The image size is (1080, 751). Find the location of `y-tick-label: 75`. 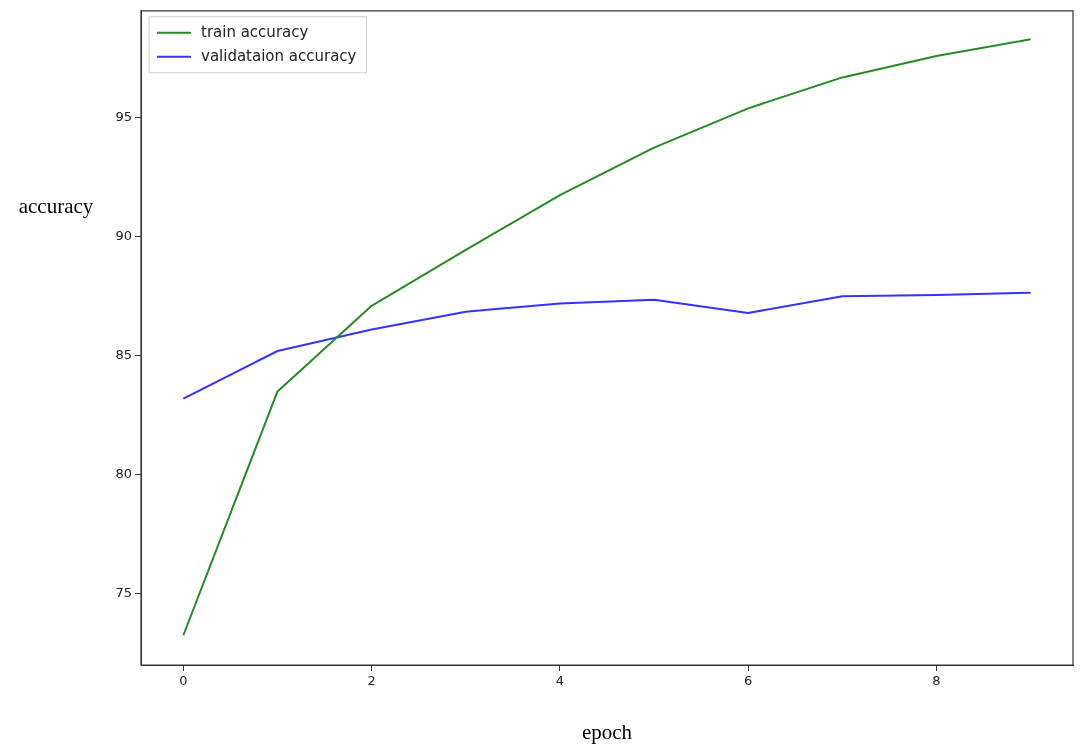

y-tick-label: 75 is located at coordinates (123, 593).